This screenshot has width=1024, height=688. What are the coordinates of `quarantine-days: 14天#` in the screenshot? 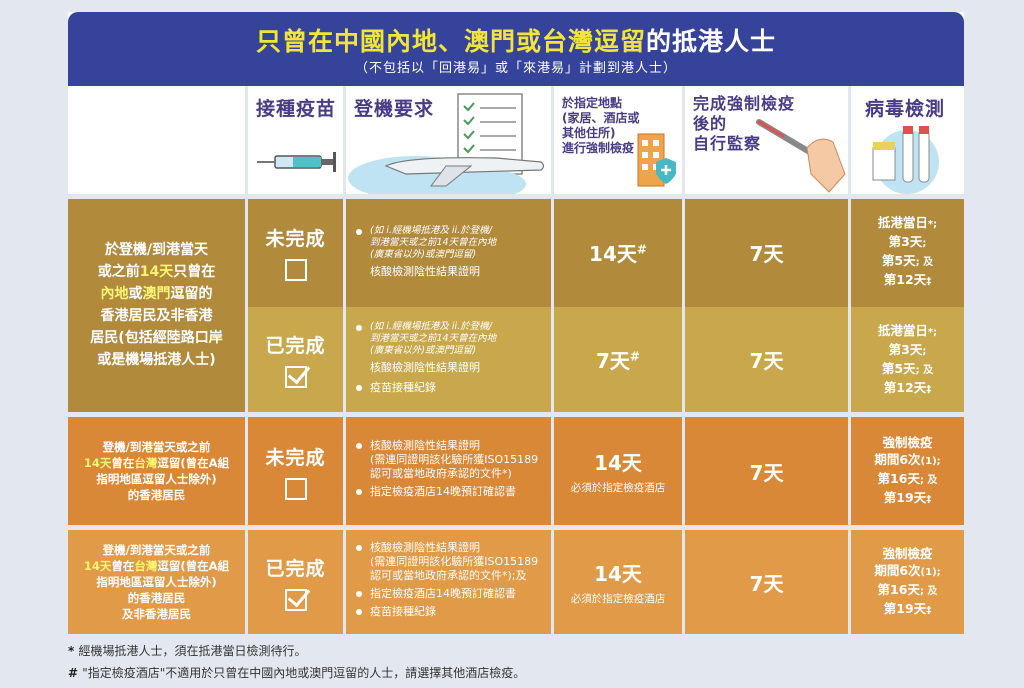 It's located at (618, 253).